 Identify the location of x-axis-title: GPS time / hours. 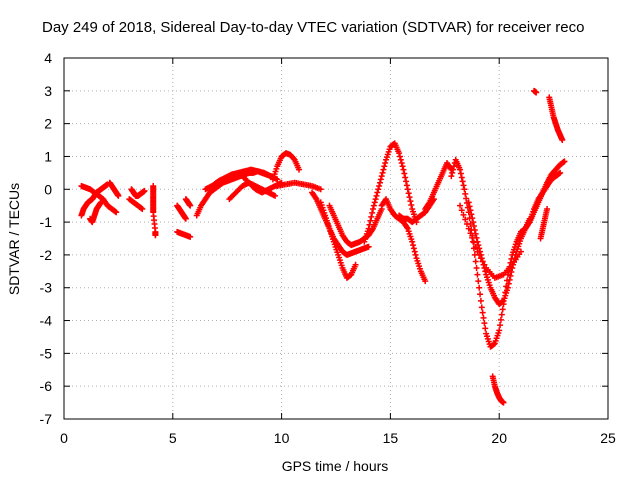
(335, 466).